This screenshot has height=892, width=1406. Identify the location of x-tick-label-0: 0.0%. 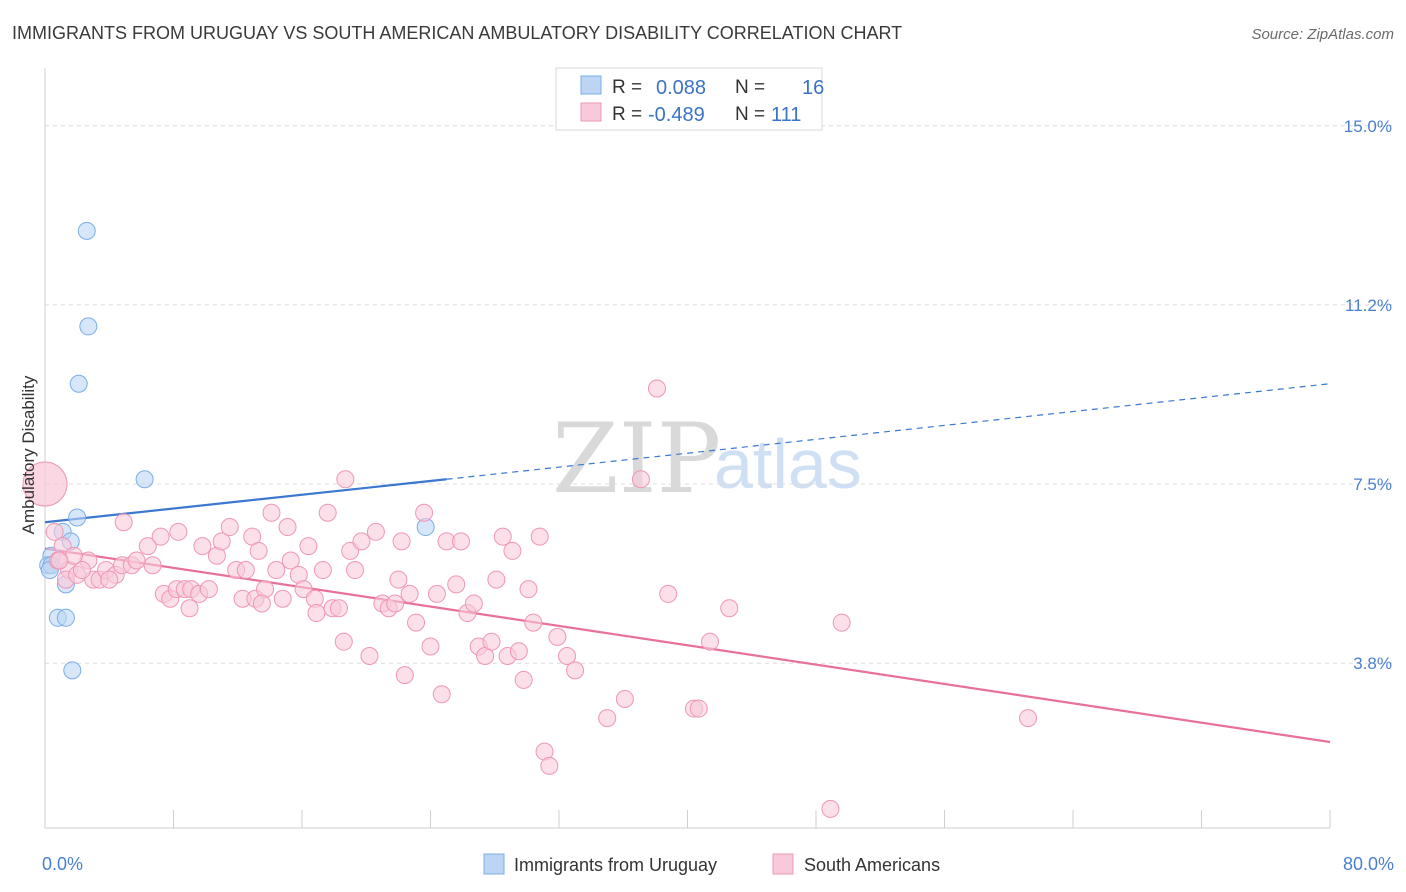
(62, 864).